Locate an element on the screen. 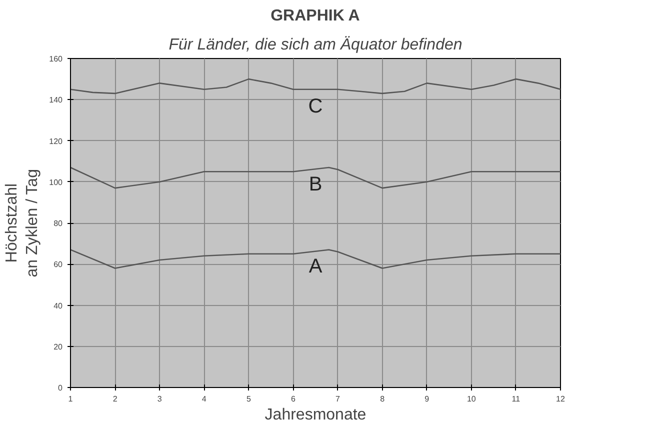 The image size is (662, 428). y-tick-label: 100 is located at coordinates (56, 182).